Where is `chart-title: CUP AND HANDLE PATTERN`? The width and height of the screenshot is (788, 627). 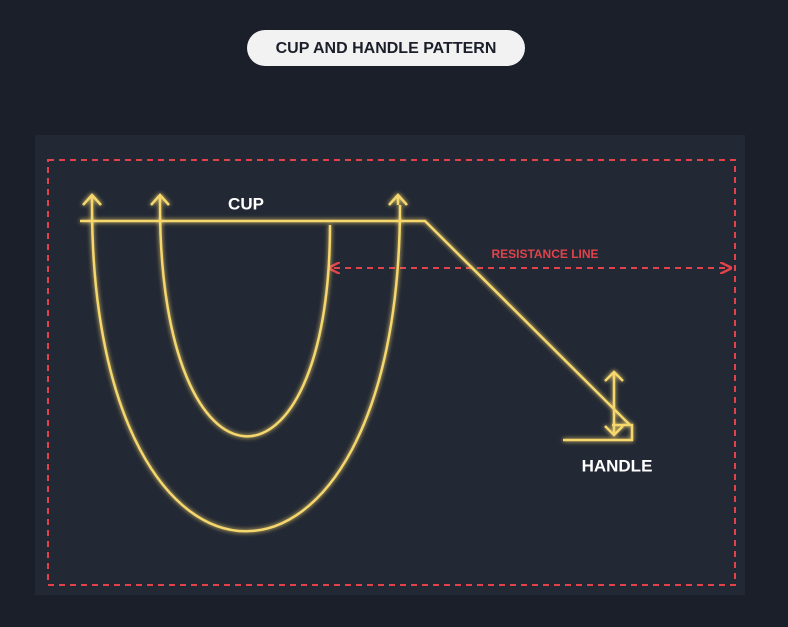
chart-title: CUP AND HANDLE PATTERN is located at coordinates (386, 48).